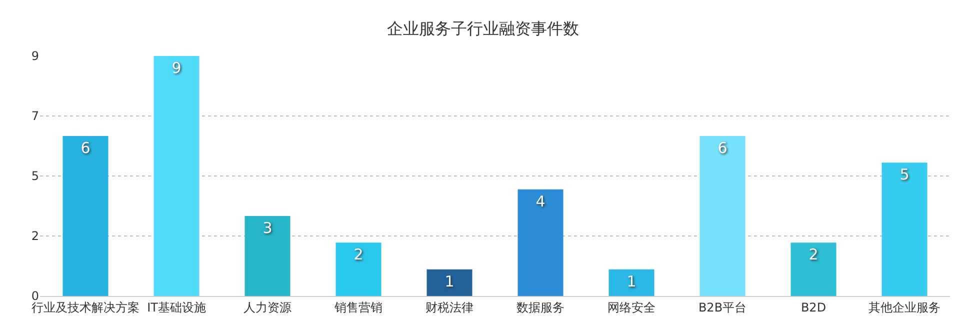  I want to click on x-tick-label: B2B平台, so click(722, 307).